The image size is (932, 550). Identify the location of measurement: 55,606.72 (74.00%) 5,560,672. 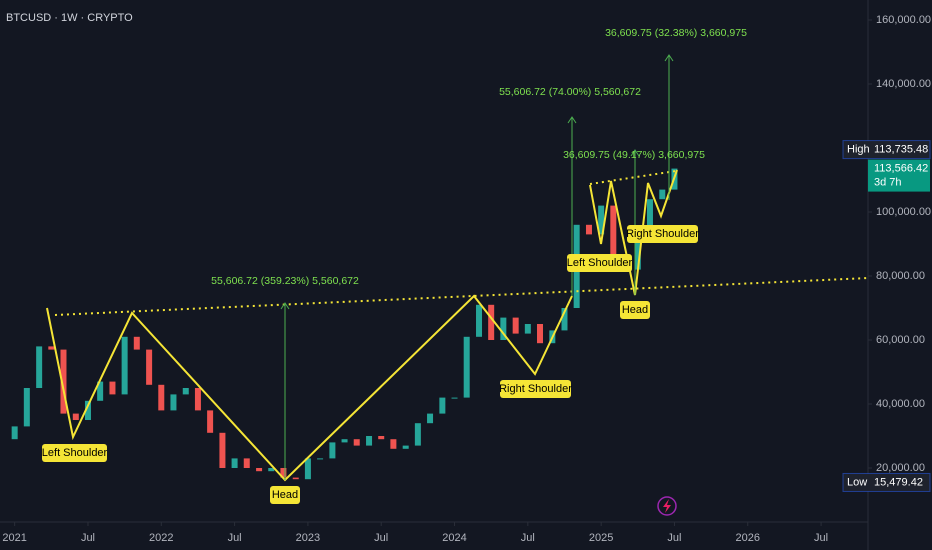
(570, 92).